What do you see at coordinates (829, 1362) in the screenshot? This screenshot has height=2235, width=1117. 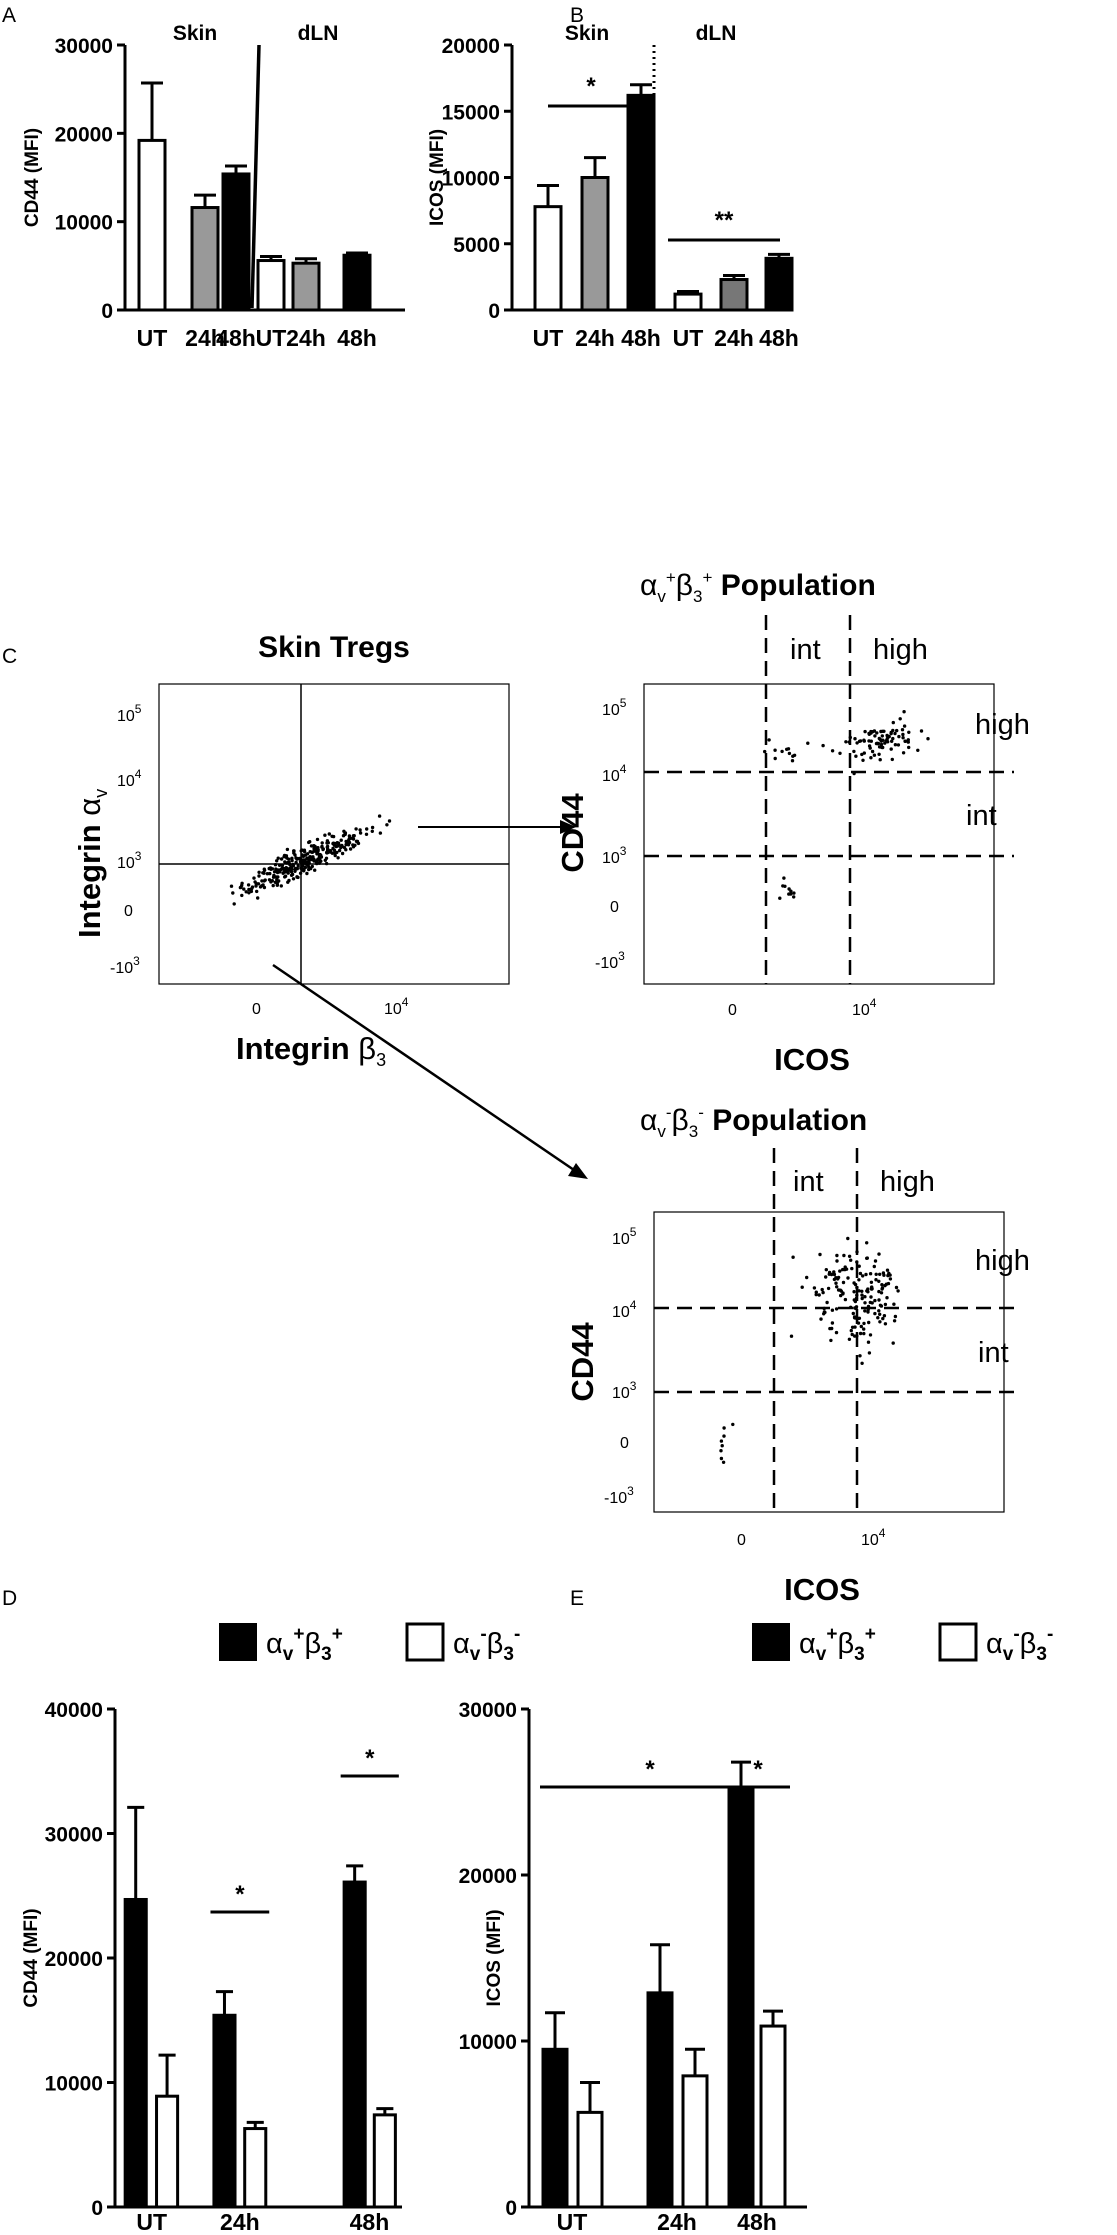 I see `flow-frame` at bounding box center [829, 1362].